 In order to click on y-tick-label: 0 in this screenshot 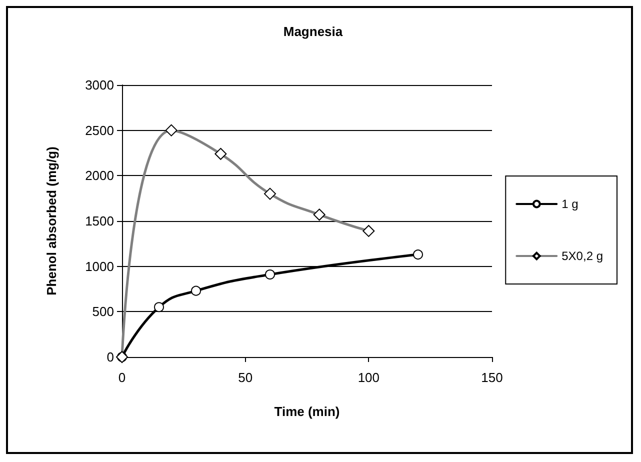, I will do `click(110, 357)`.